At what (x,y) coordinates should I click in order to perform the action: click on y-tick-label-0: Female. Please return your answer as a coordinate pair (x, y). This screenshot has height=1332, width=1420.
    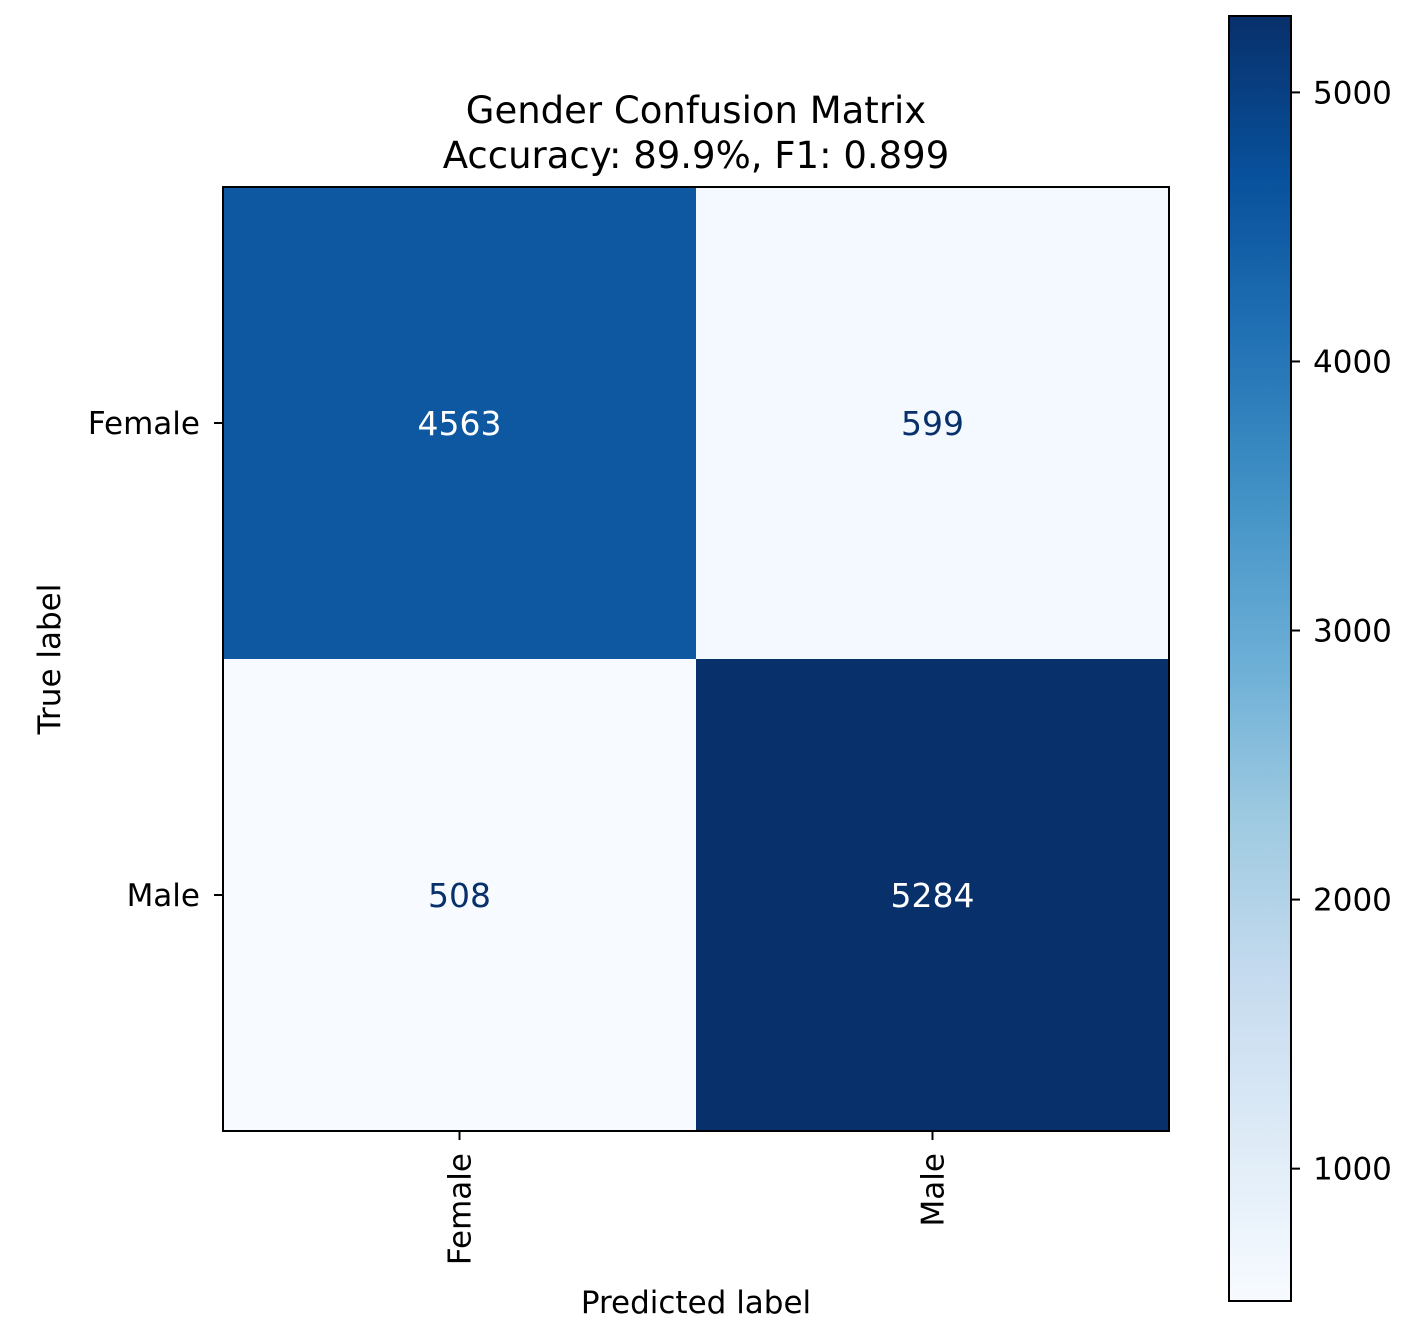
    Looking at the image, I should click on (144, 424).